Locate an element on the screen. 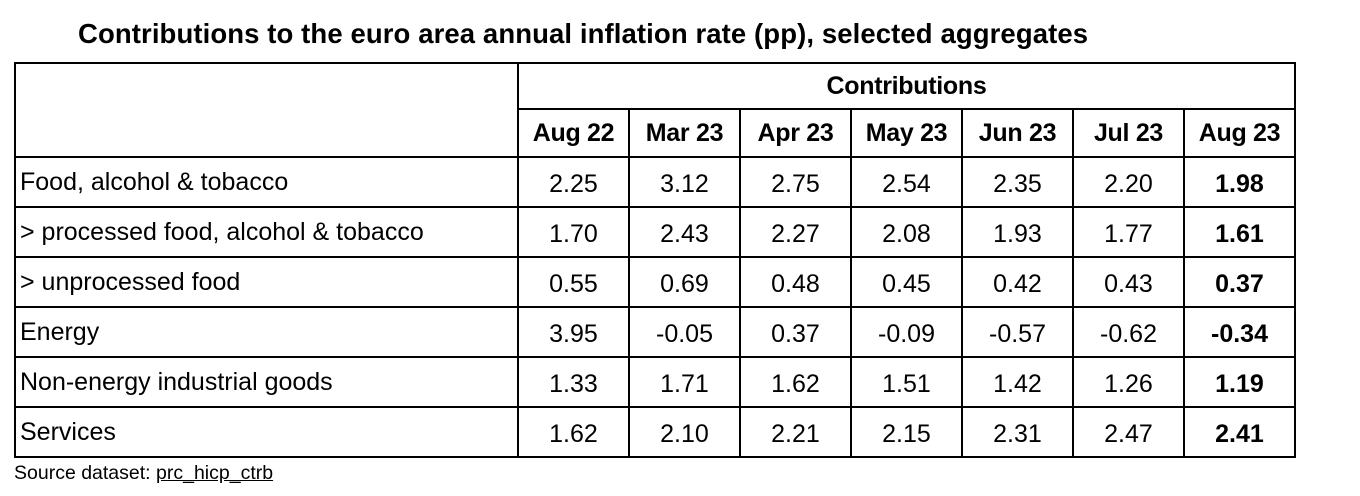  table-cell: 2.20 is located at coordinates (1128, 182).